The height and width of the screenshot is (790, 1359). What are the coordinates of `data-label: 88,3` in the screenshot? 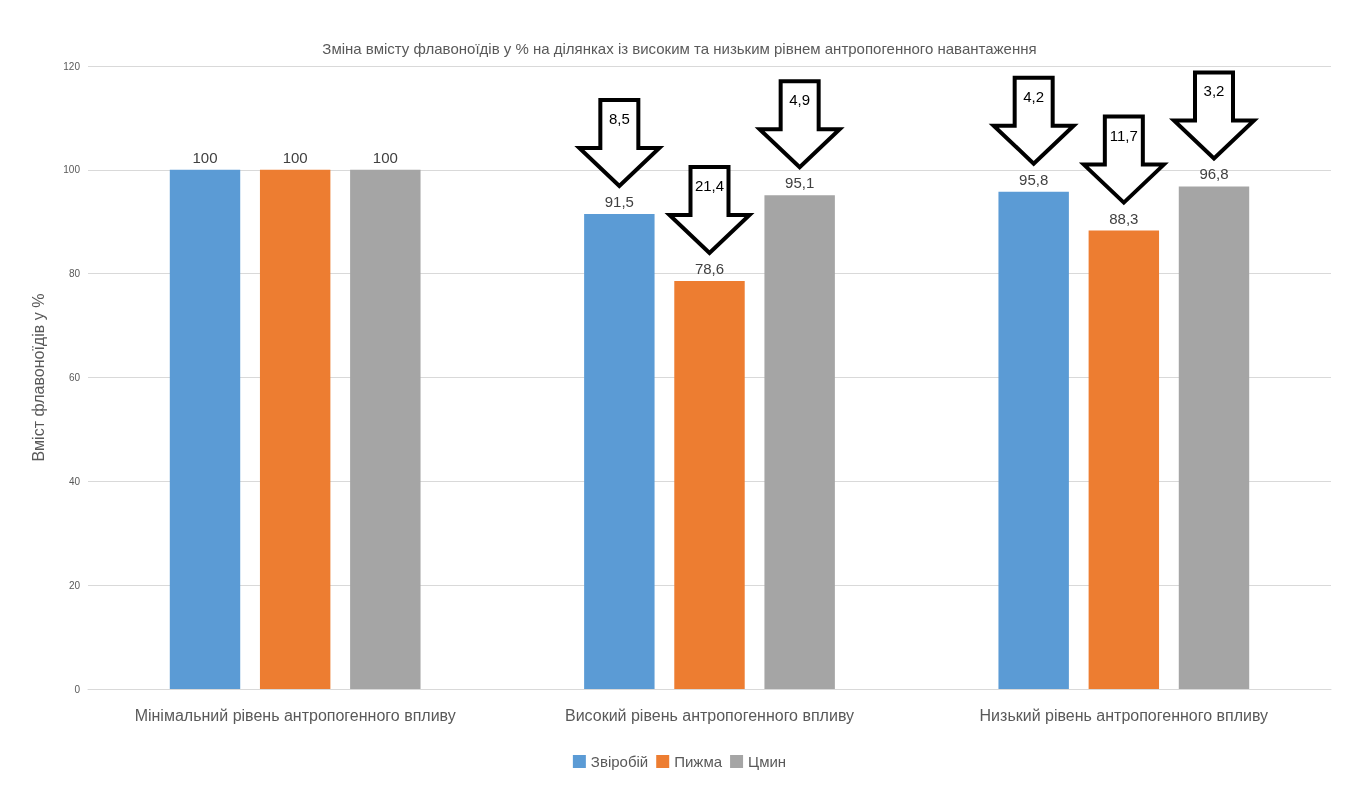 It's located at (1124, 218).